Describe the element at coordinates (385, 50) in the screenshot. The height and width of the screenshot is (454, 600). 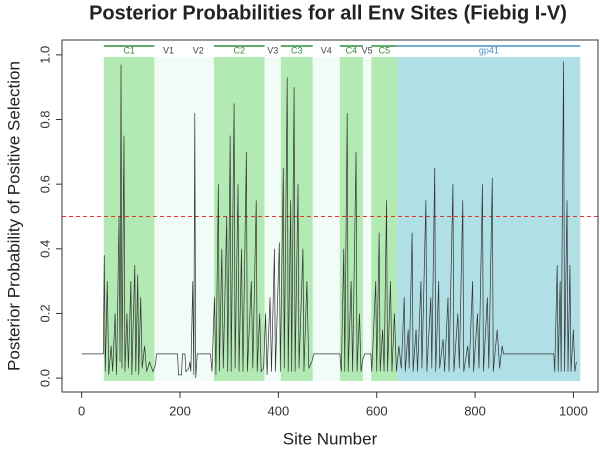
I see `region-label: C5` at that location.